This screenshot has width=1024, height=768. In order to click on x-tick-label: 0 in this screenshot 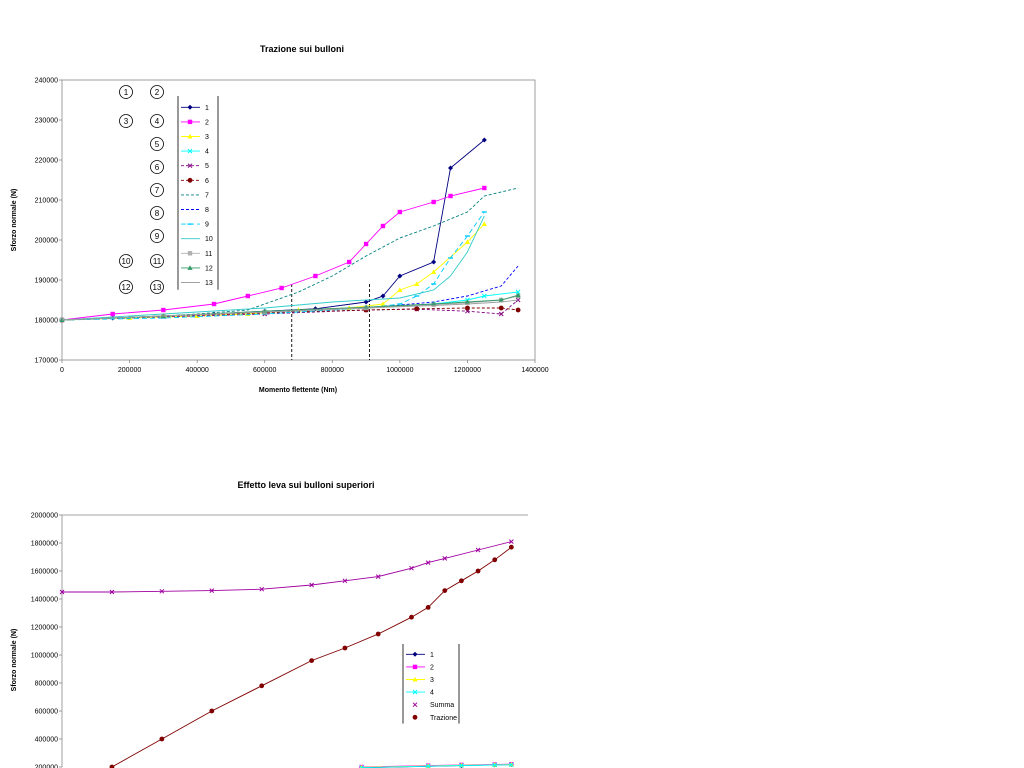, I will do `click(62, 370)`.